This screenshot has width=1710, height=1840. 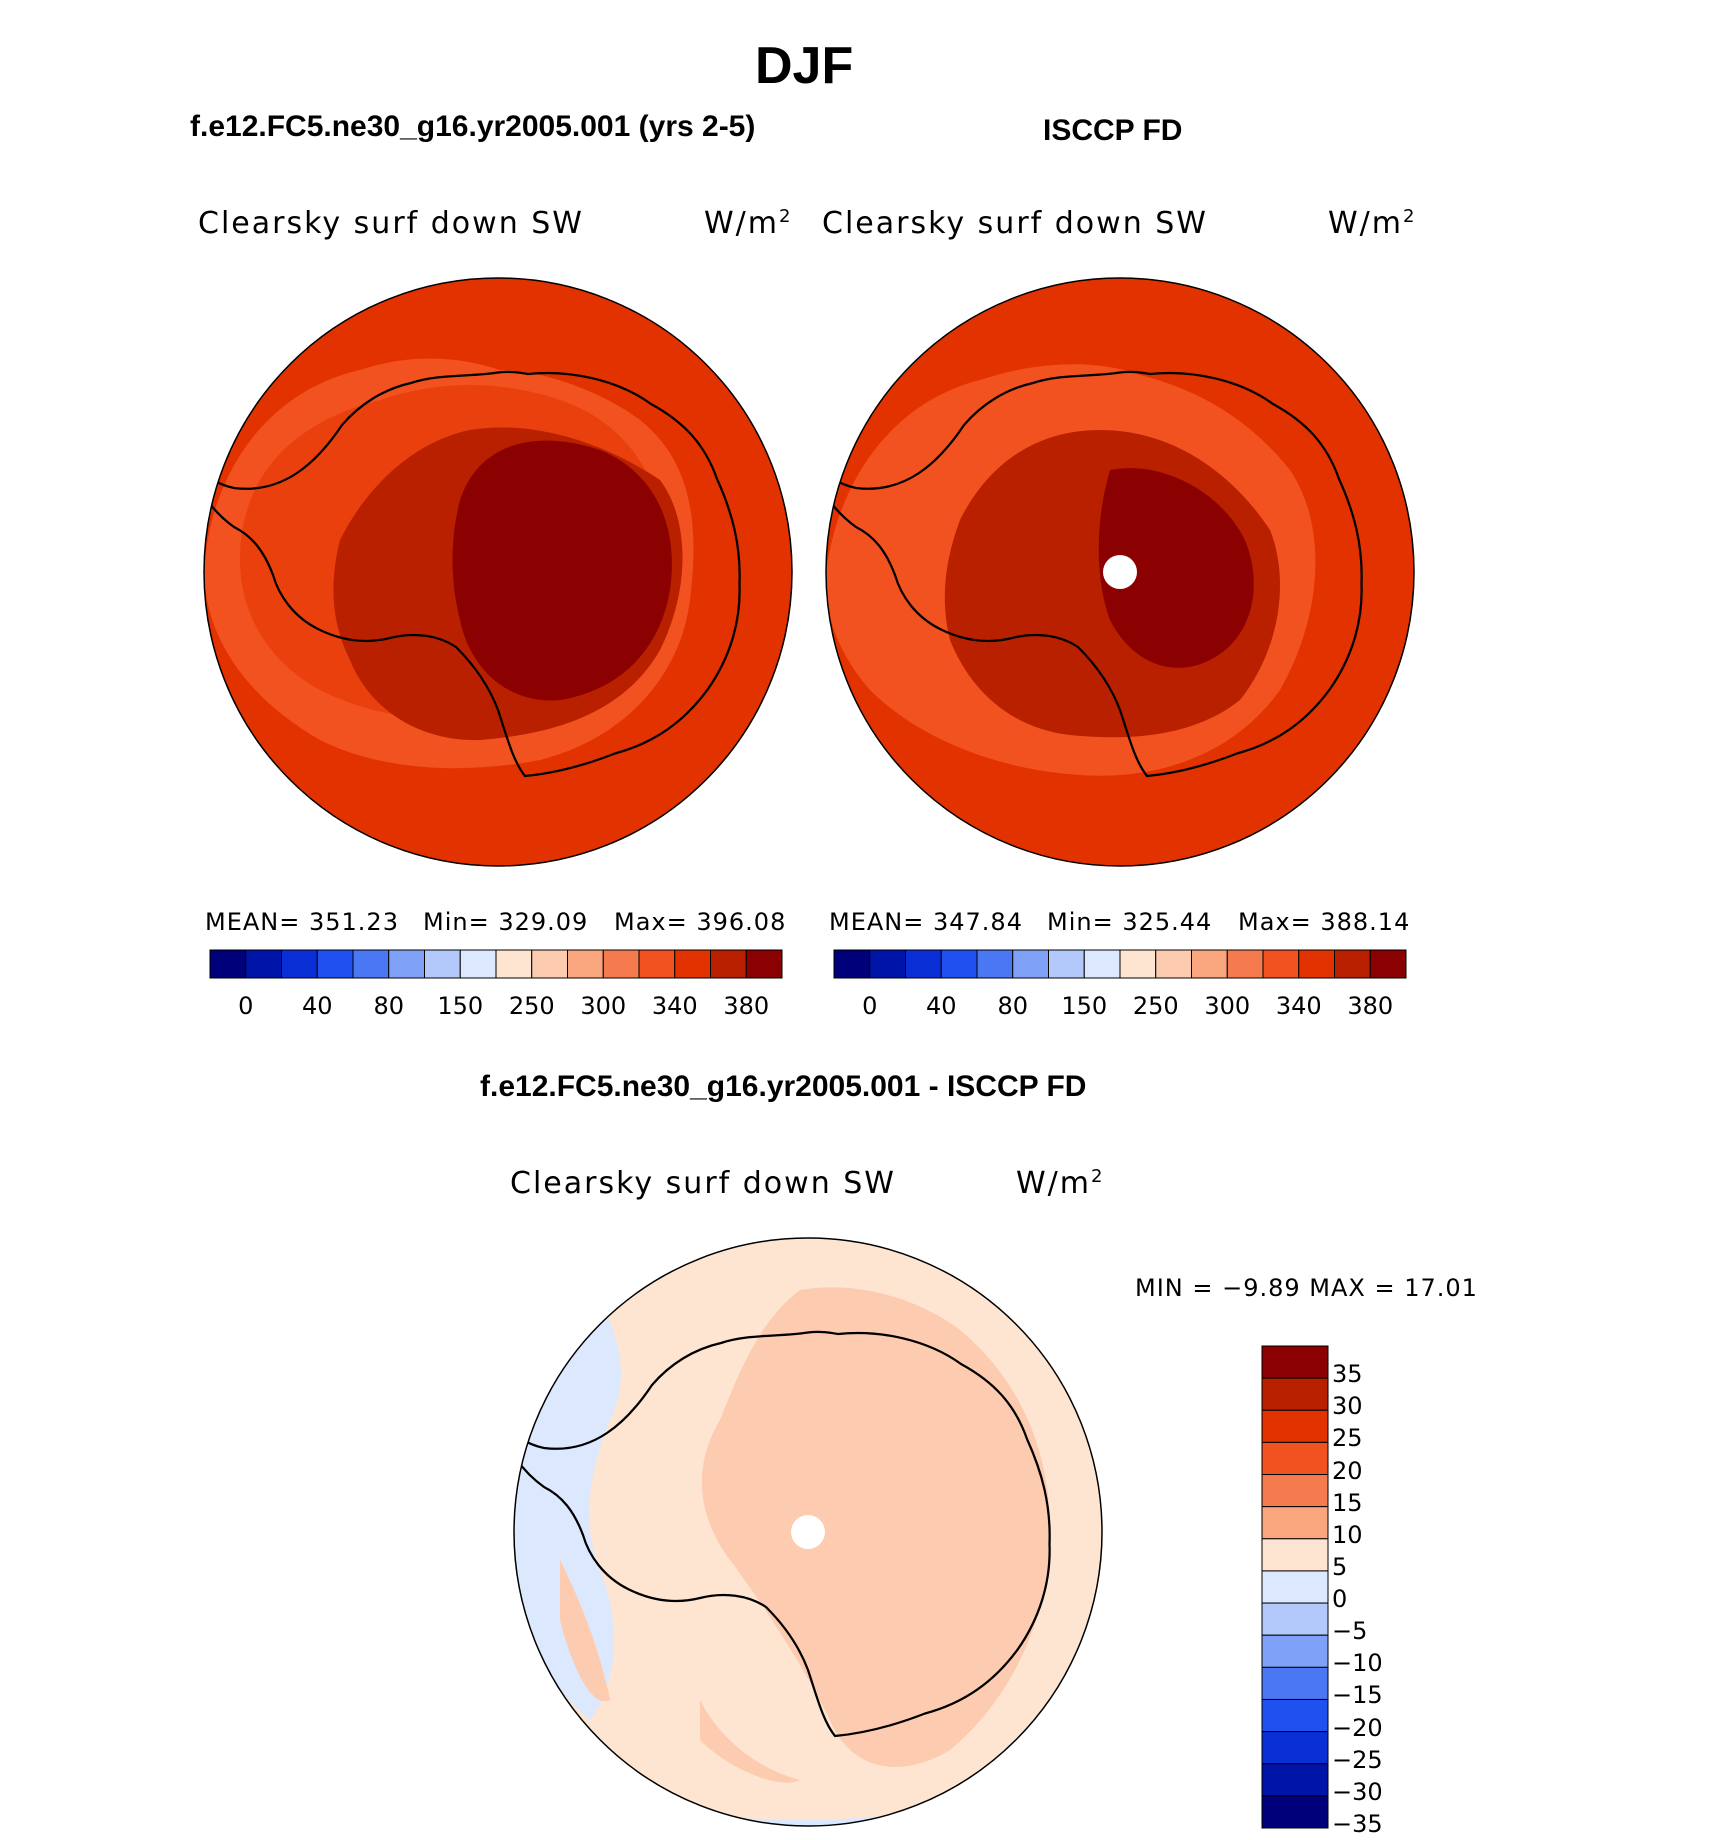 I want to click on model-map, so click(x=498, y=572).